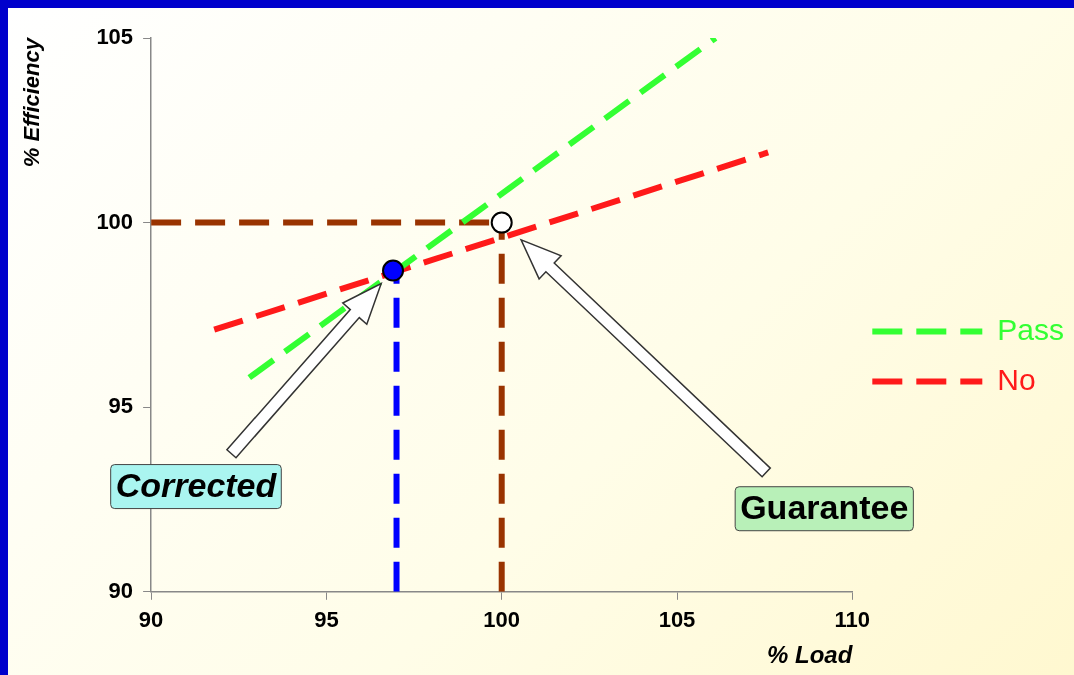  Describe the element at coordinates (852, 620) in the screenshot. I see `x-tick-label: 110` at that location.